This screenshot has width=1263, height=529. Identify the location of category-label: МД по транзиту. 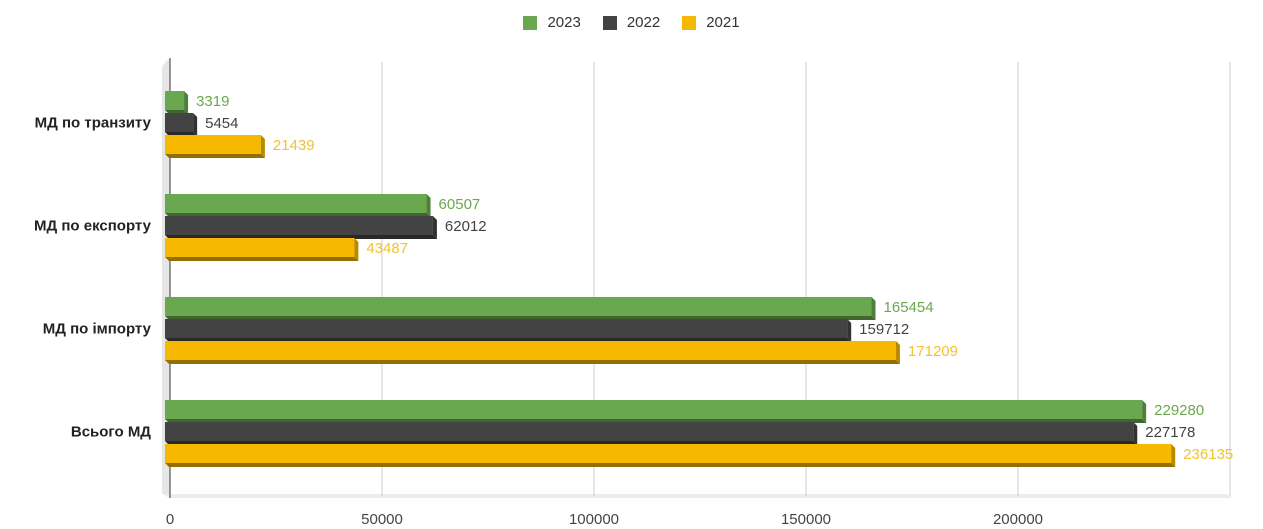
(93, 123).